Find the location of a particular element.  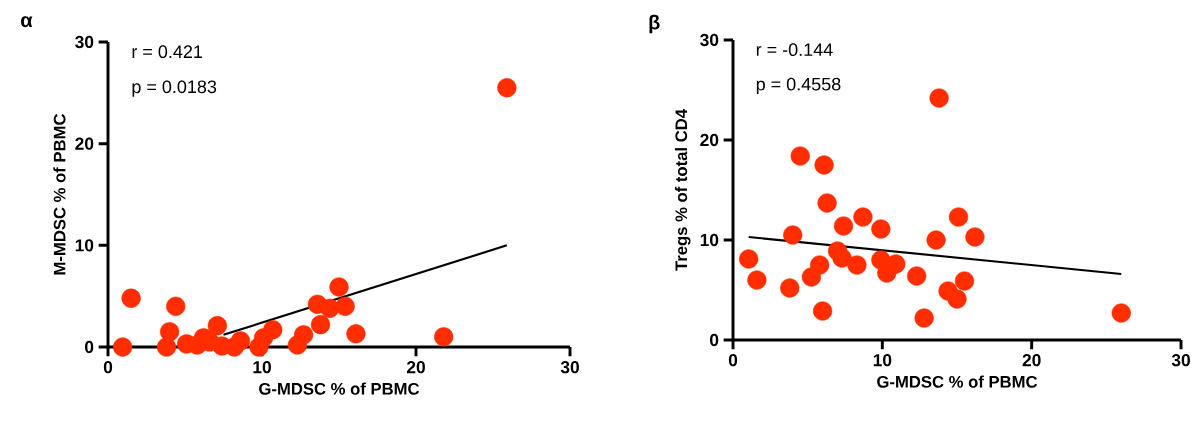

chart-title: α is located at coordinates (27, 22).